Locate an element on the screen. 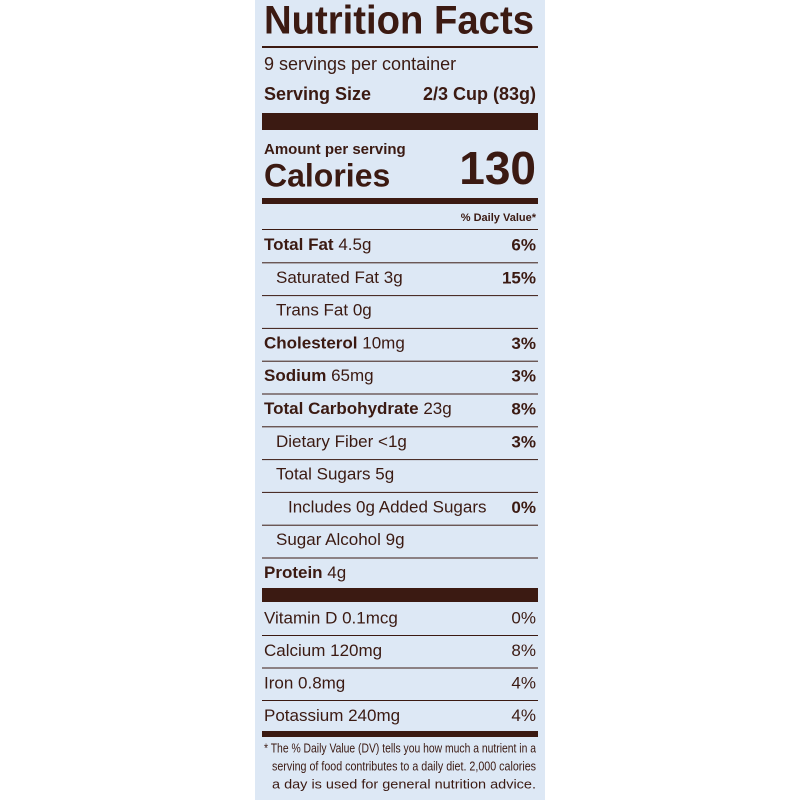  nutrient-amount: 0g is located at coordinates (362, 310).